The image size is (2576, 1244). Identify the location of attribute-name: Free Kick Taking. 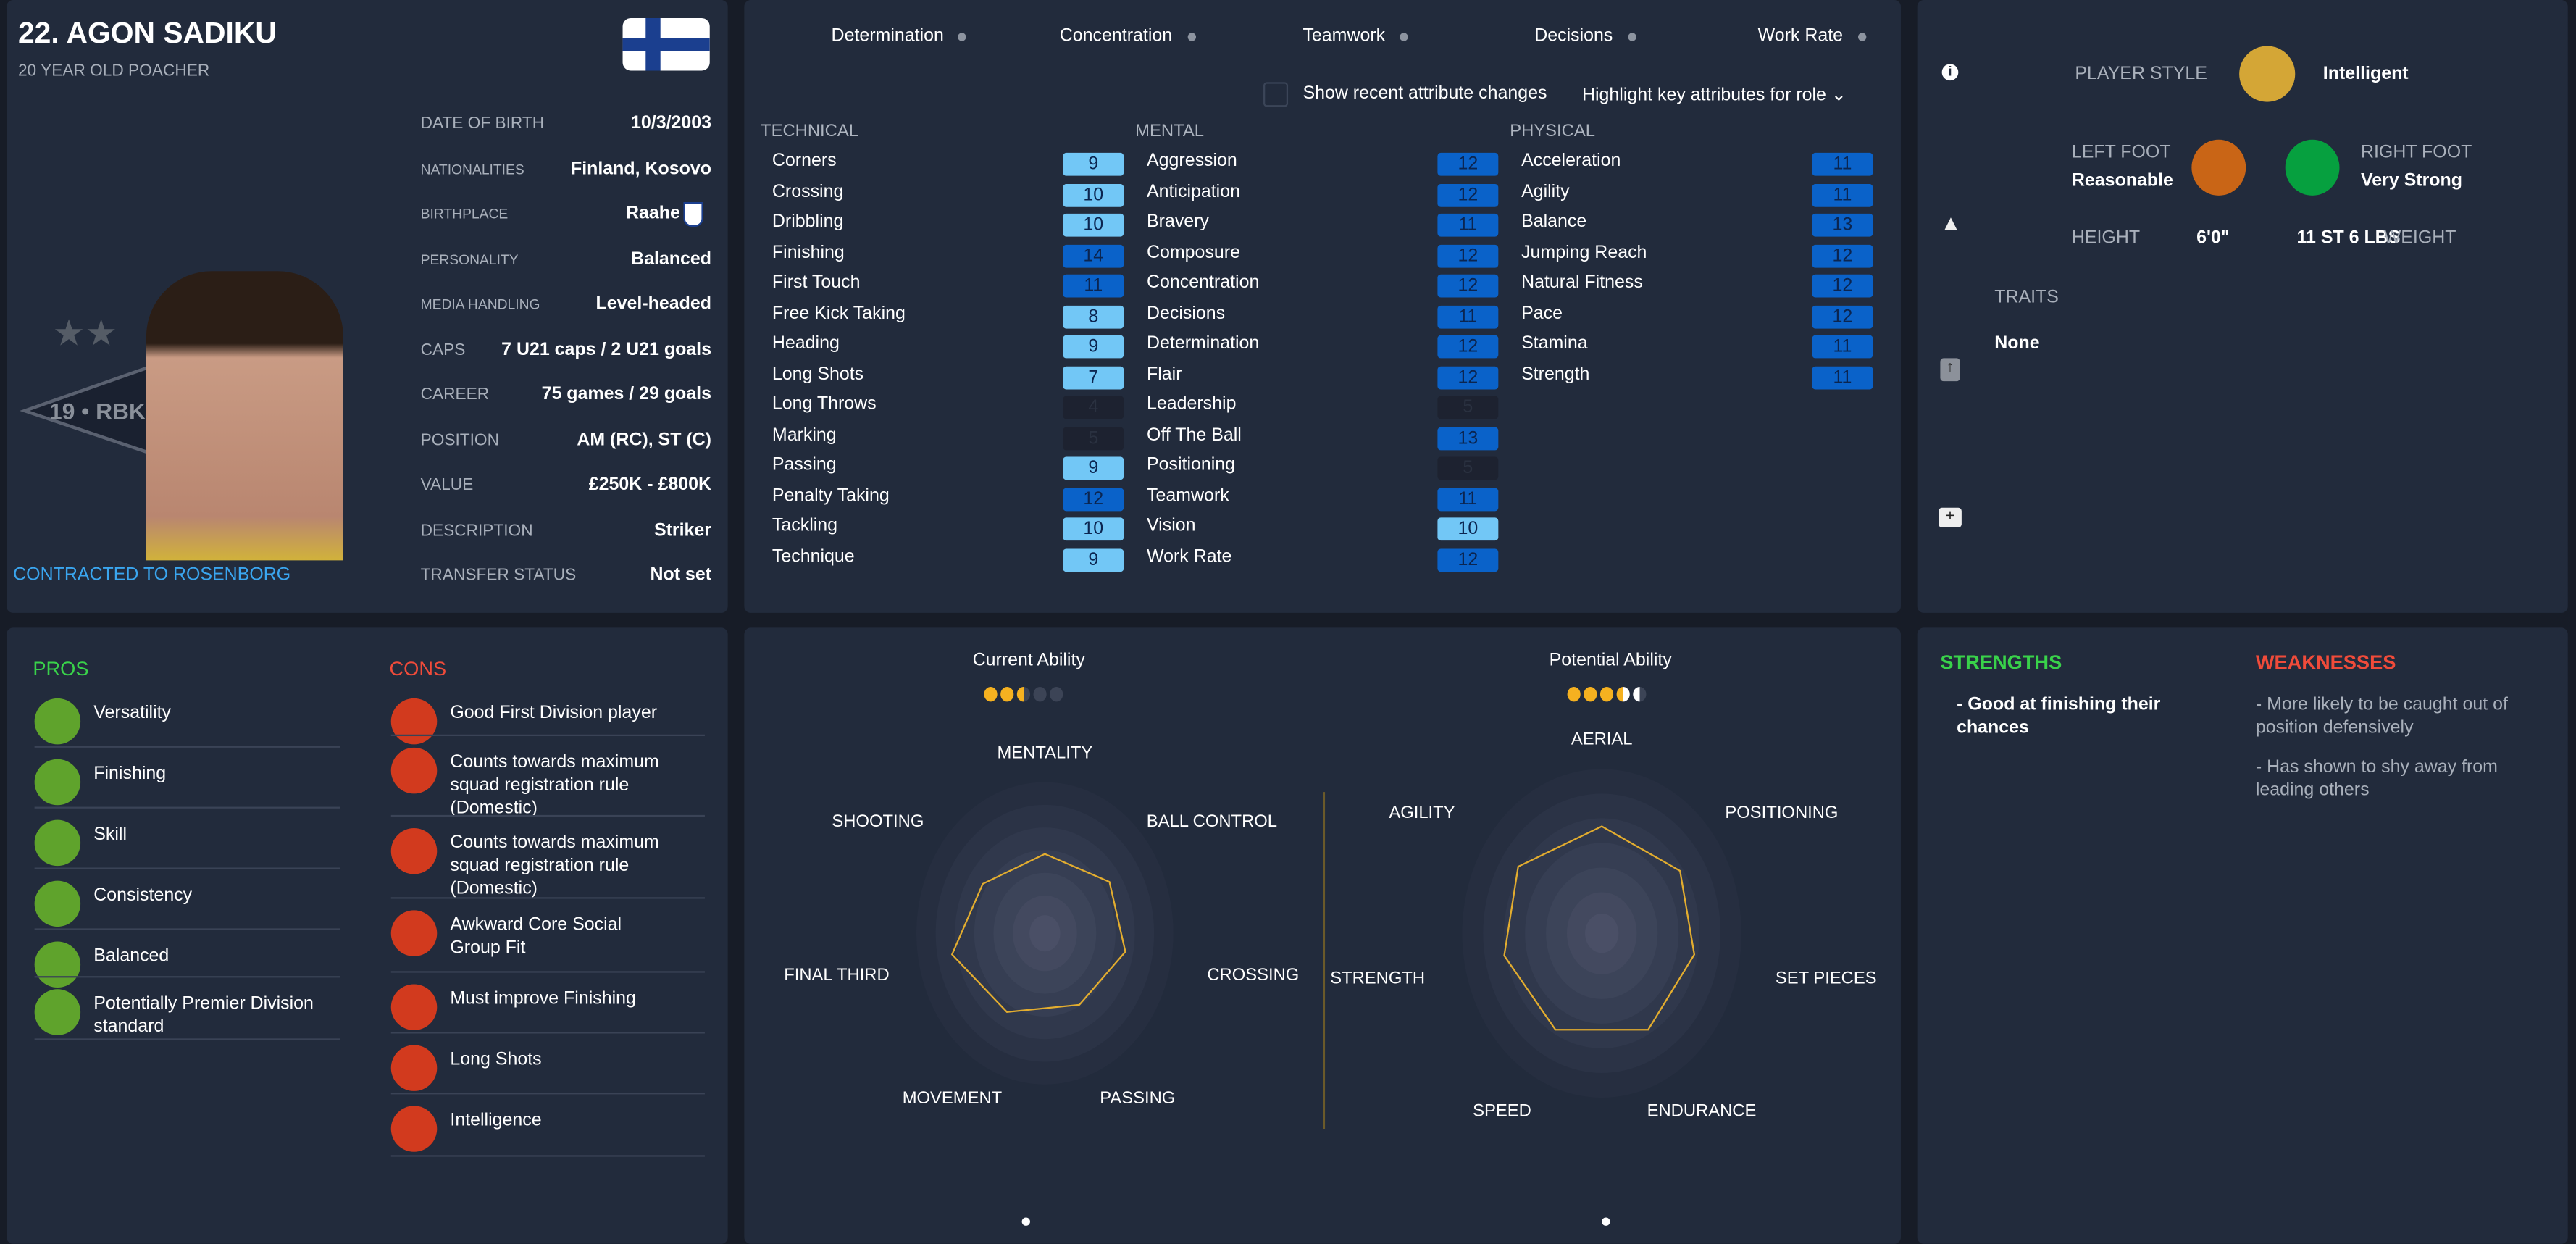
(838, 313).